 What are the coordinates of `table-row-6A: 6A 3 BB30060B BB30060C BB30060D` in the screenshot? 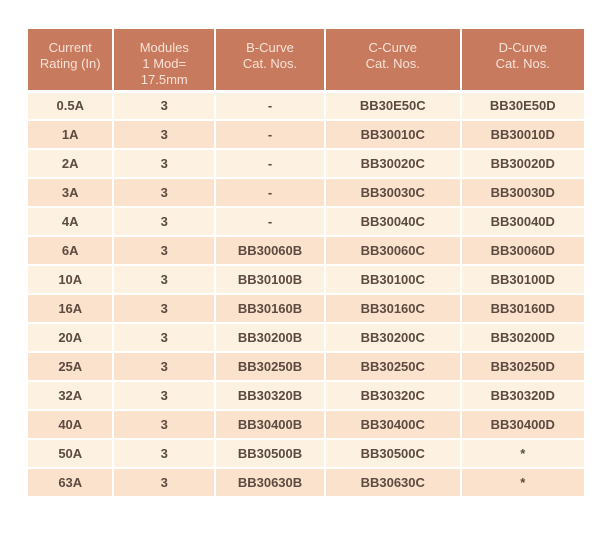 It's located at (306, 250).